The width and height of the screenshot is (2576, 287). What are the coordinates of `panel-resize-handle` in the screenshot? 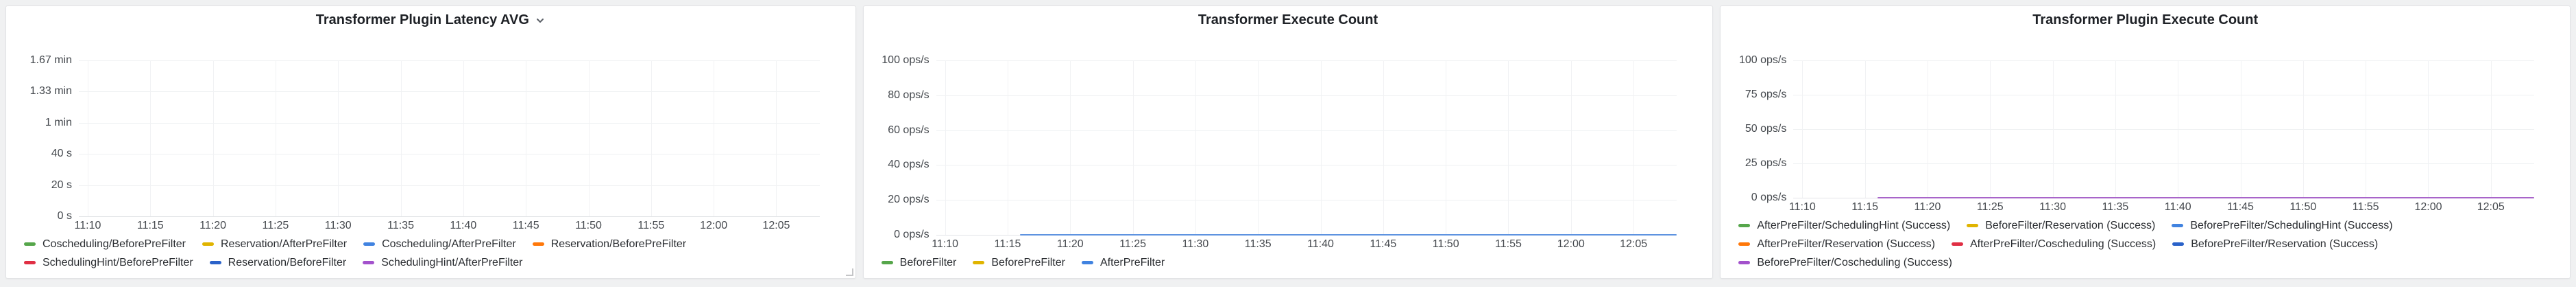 It's located at (849, 272).